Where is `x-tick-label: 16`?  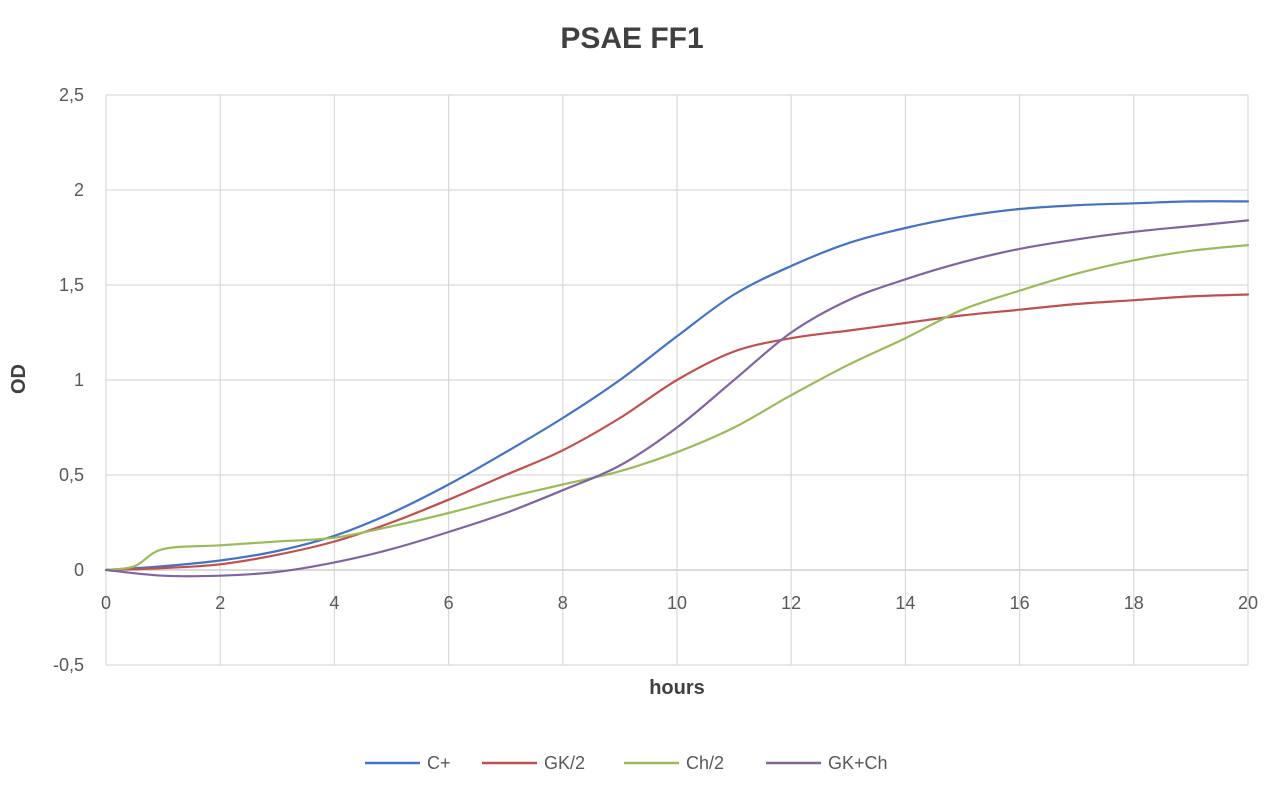 x-tick-label: 16 is located at coordinates (1020, 603).